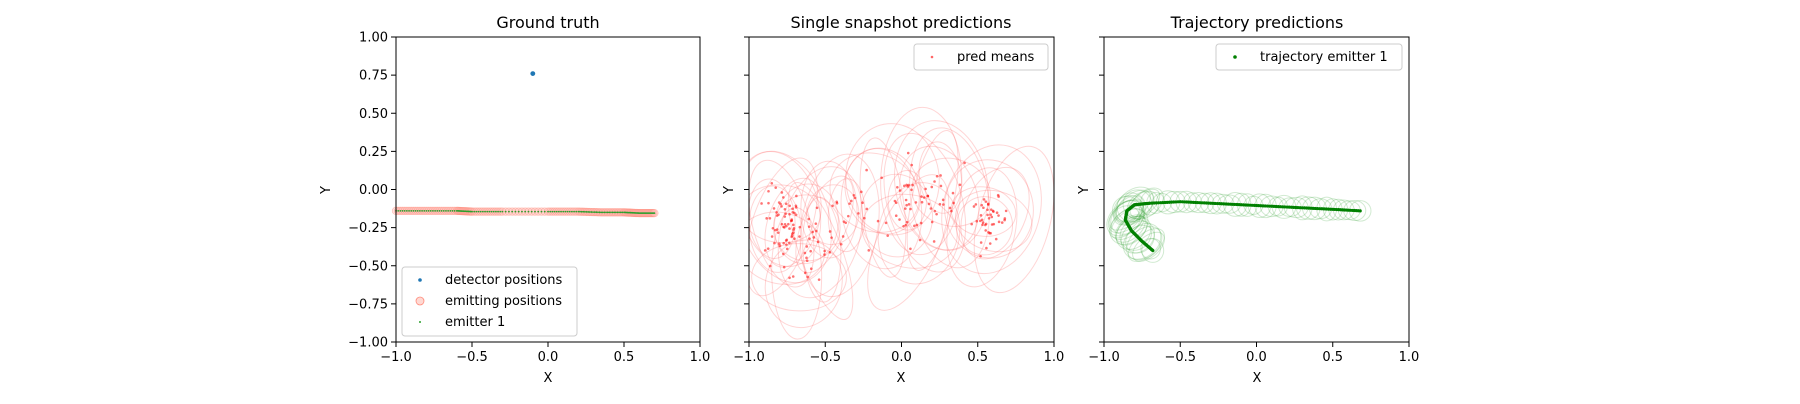  Describe the element at coordinates (1104, 357) in the screenshot. I see `x-tick-label: −1.0` at that location.